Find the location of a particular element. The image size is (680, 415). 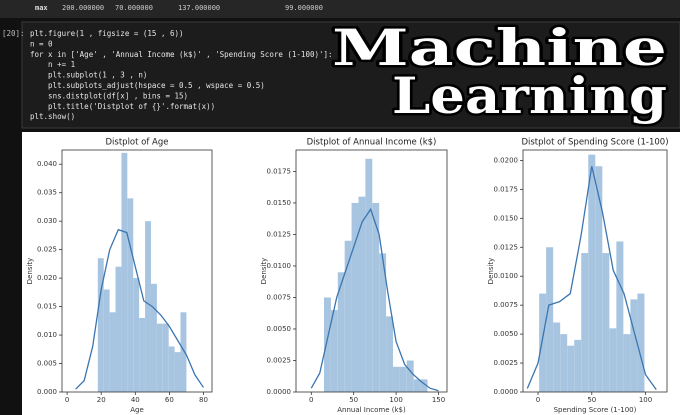

density-curve is located at coordinates (374, 299).